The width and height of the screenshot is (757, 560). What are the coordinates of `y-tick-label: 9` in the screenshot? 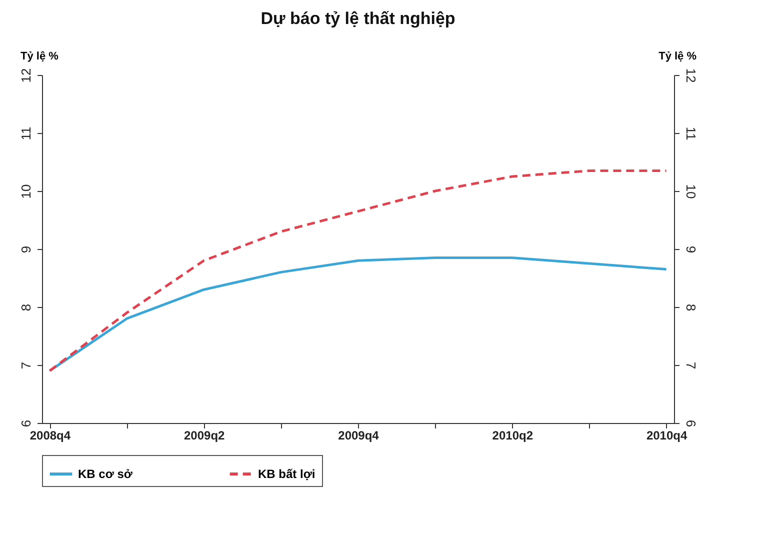 It's located at (26, 250).